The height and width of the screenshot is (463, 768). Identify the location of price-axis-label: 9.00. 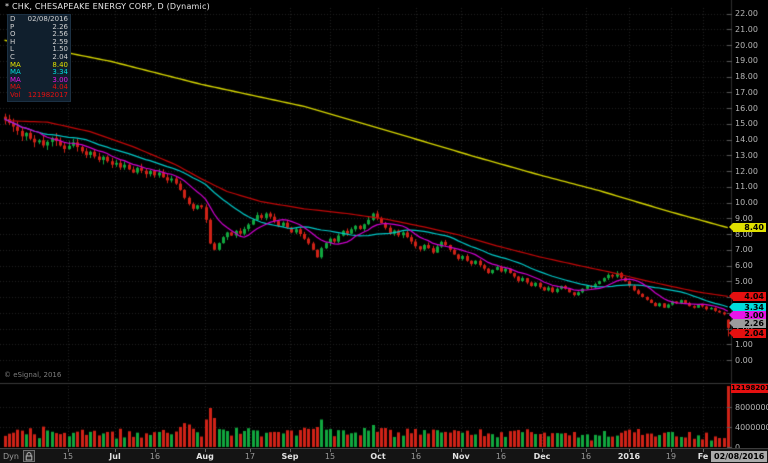
(744, 218).